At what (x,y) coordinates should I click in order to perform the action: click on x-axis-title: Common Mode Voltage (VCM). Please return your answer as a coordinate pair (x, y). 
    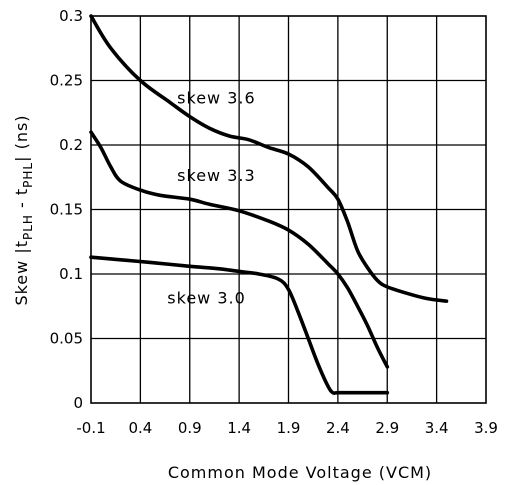
    Looking at the image, I should click on (300, 472).